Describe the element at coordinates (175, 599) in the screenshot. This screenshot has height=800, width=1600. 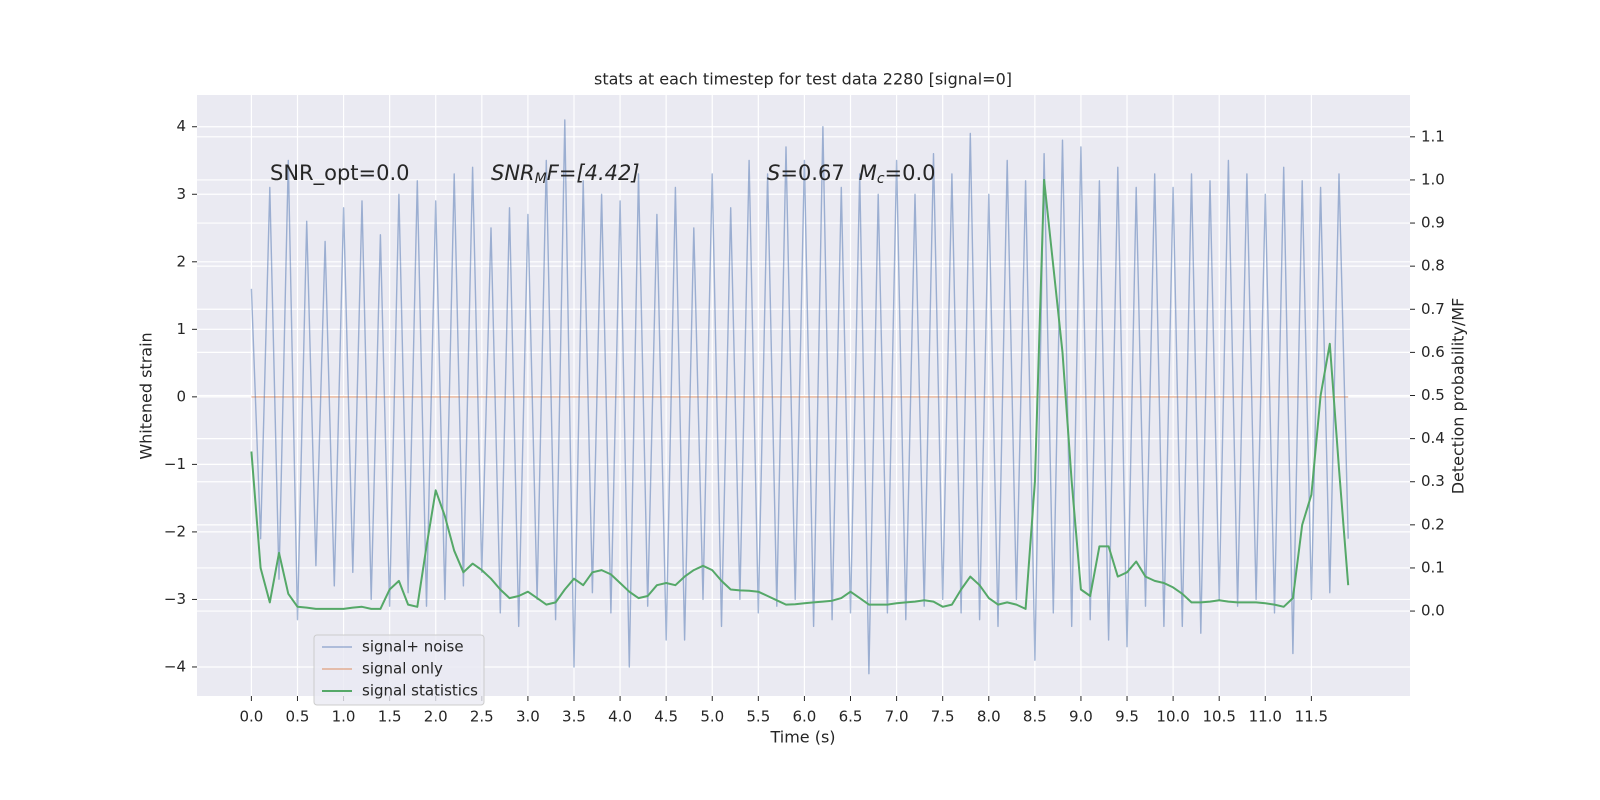
I see `y-tick-label: −3` at that location.